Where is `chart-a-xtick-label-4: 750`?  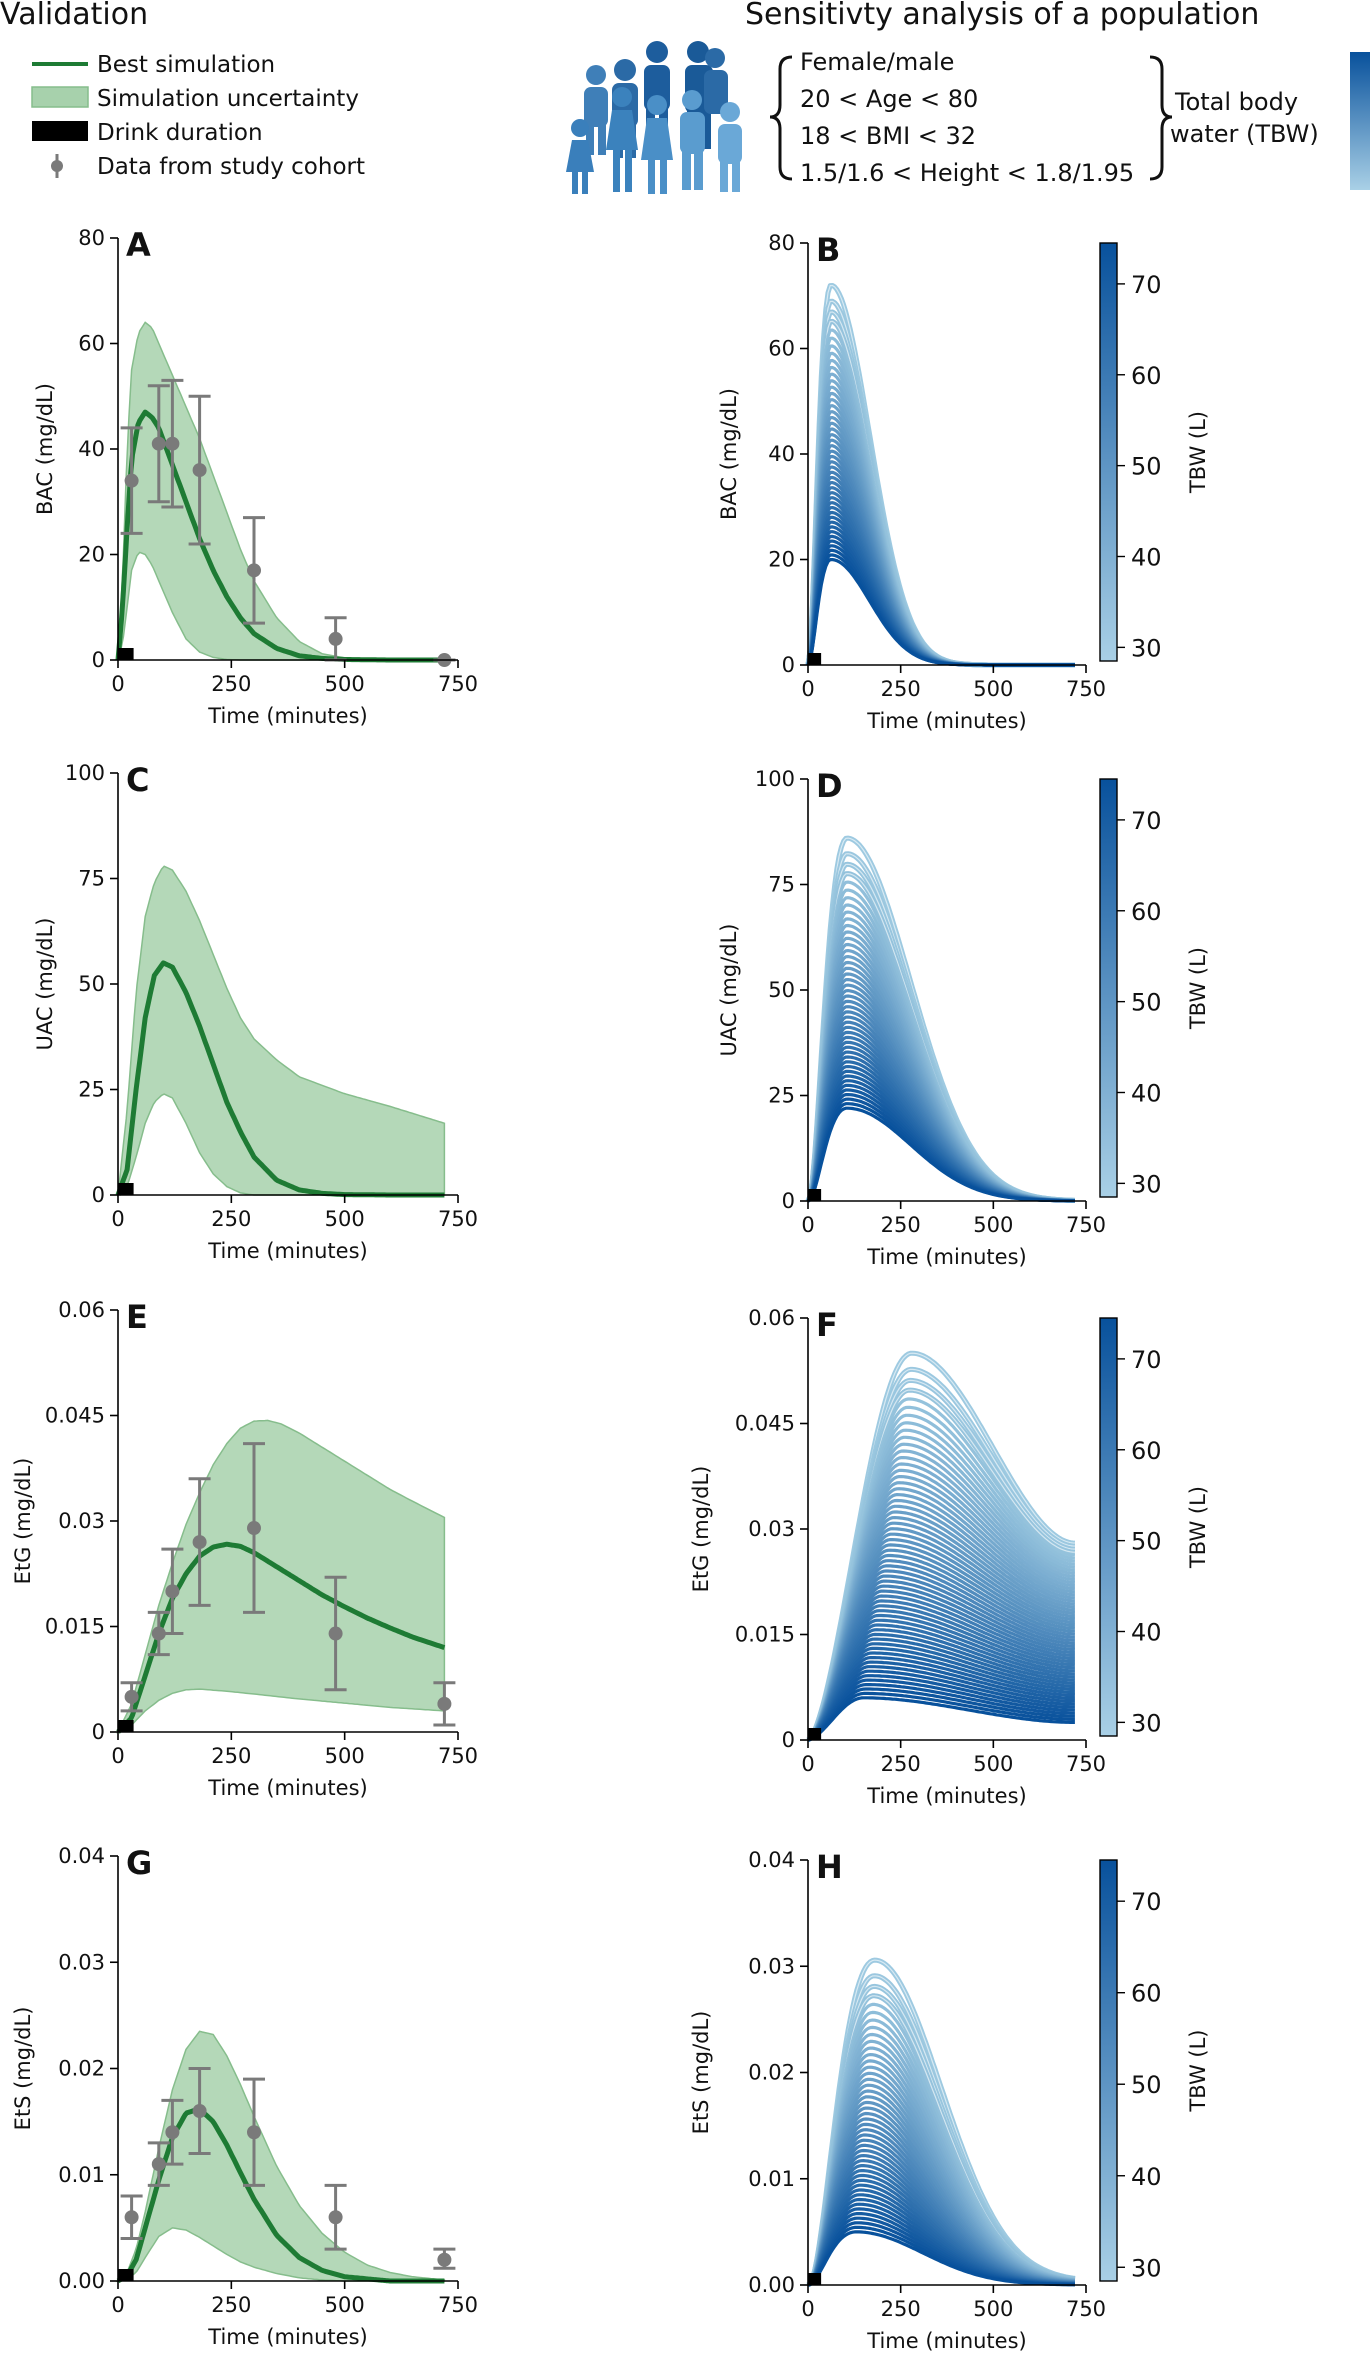 chart-a-xtick-label-4: 750 is located at coordinates (458, 684).